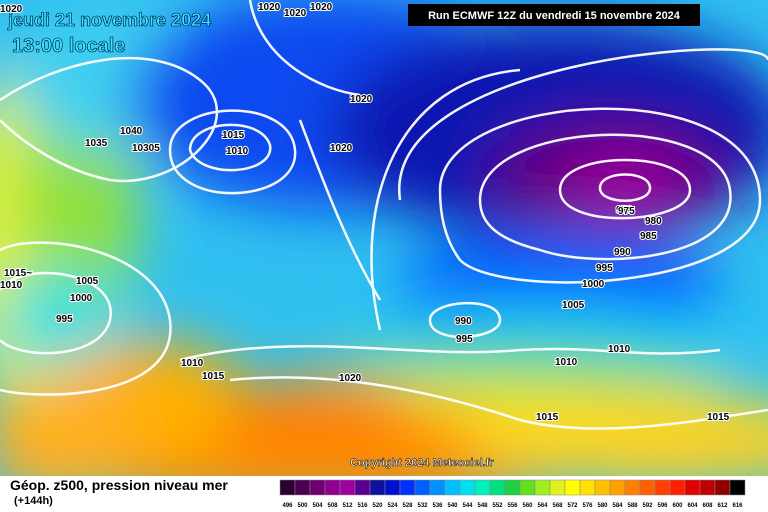 Image resolution: width=768 pixels, height=512 pixels. I want to click on scale-label: 540, so click(452, 506).